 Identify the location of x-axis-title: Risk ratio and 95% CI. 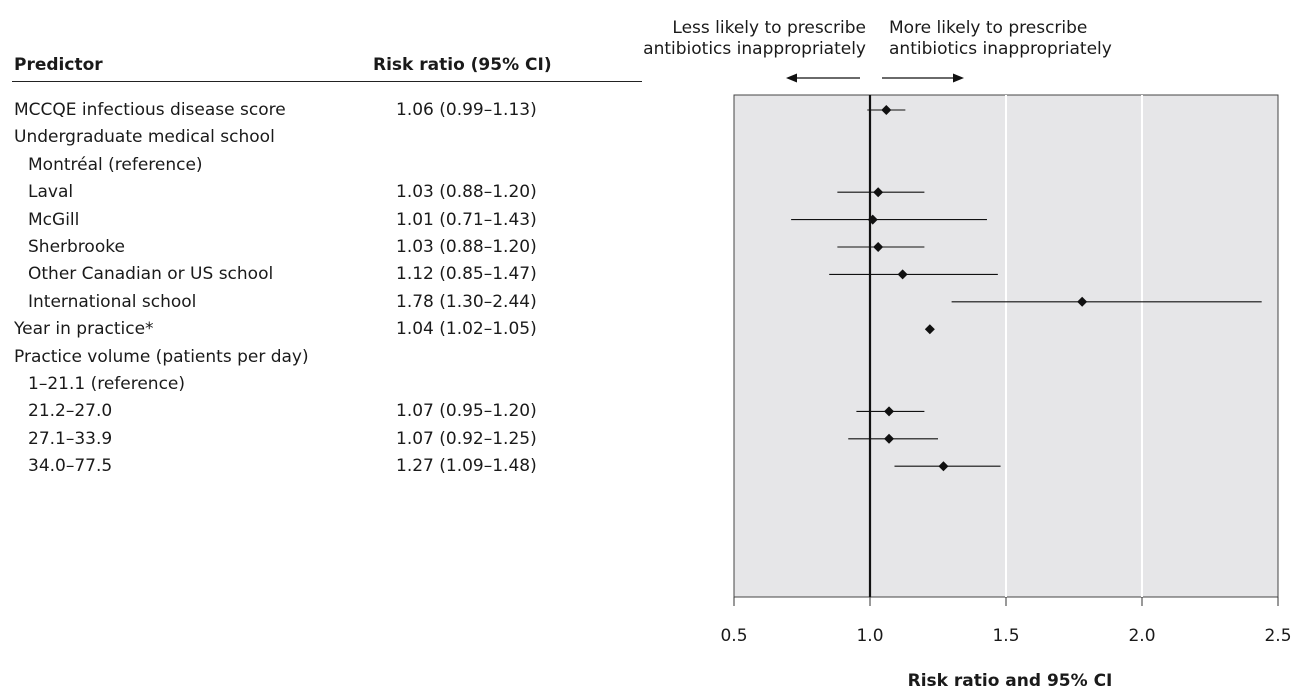
(1010, 680).